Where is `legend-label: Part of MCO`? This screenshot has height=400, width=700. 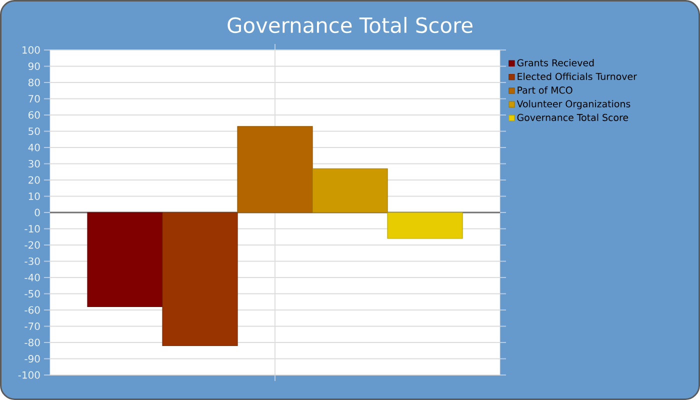
legend-label: Part of MCO is located at coordinates (545, 90).